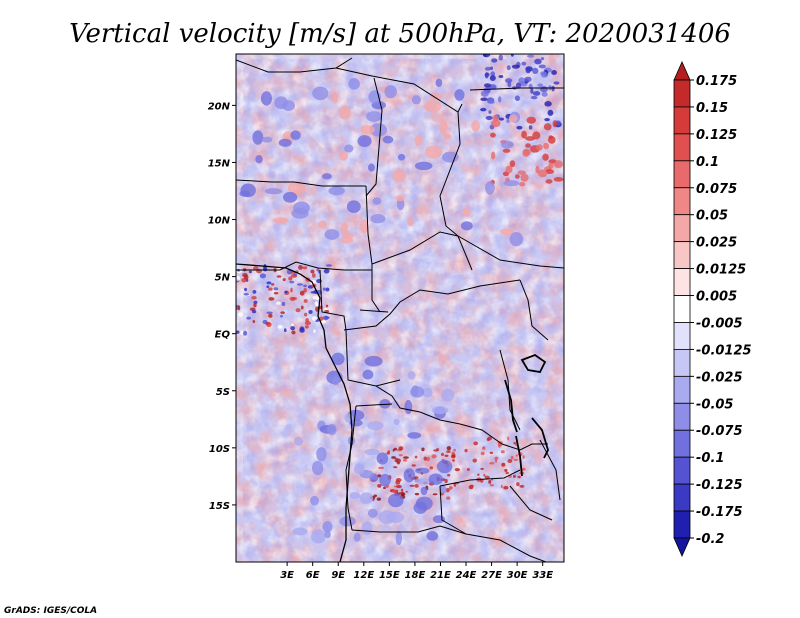 Image resolution: width=800 pixels, height=618 pixels. What do you see at coordinates (389, 575) in the screenshot?
I see `x-tick-label: 15E` at bounding box center [389, 575].